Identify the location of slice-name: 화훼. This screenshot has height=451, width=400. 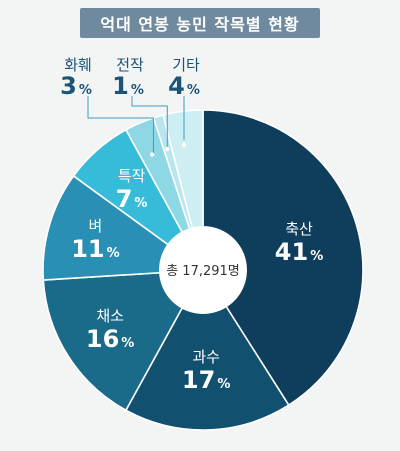
(78, 65).